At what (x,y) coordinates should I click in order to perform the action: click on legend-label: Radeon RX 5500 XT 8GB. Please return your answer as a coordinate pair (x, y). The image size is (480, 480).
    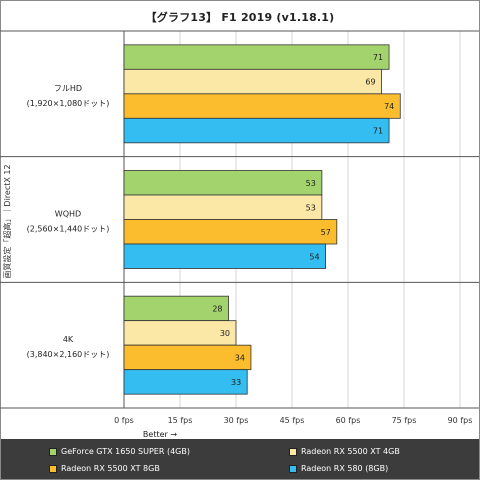
    Looking at the image, I should click on (110, 468).